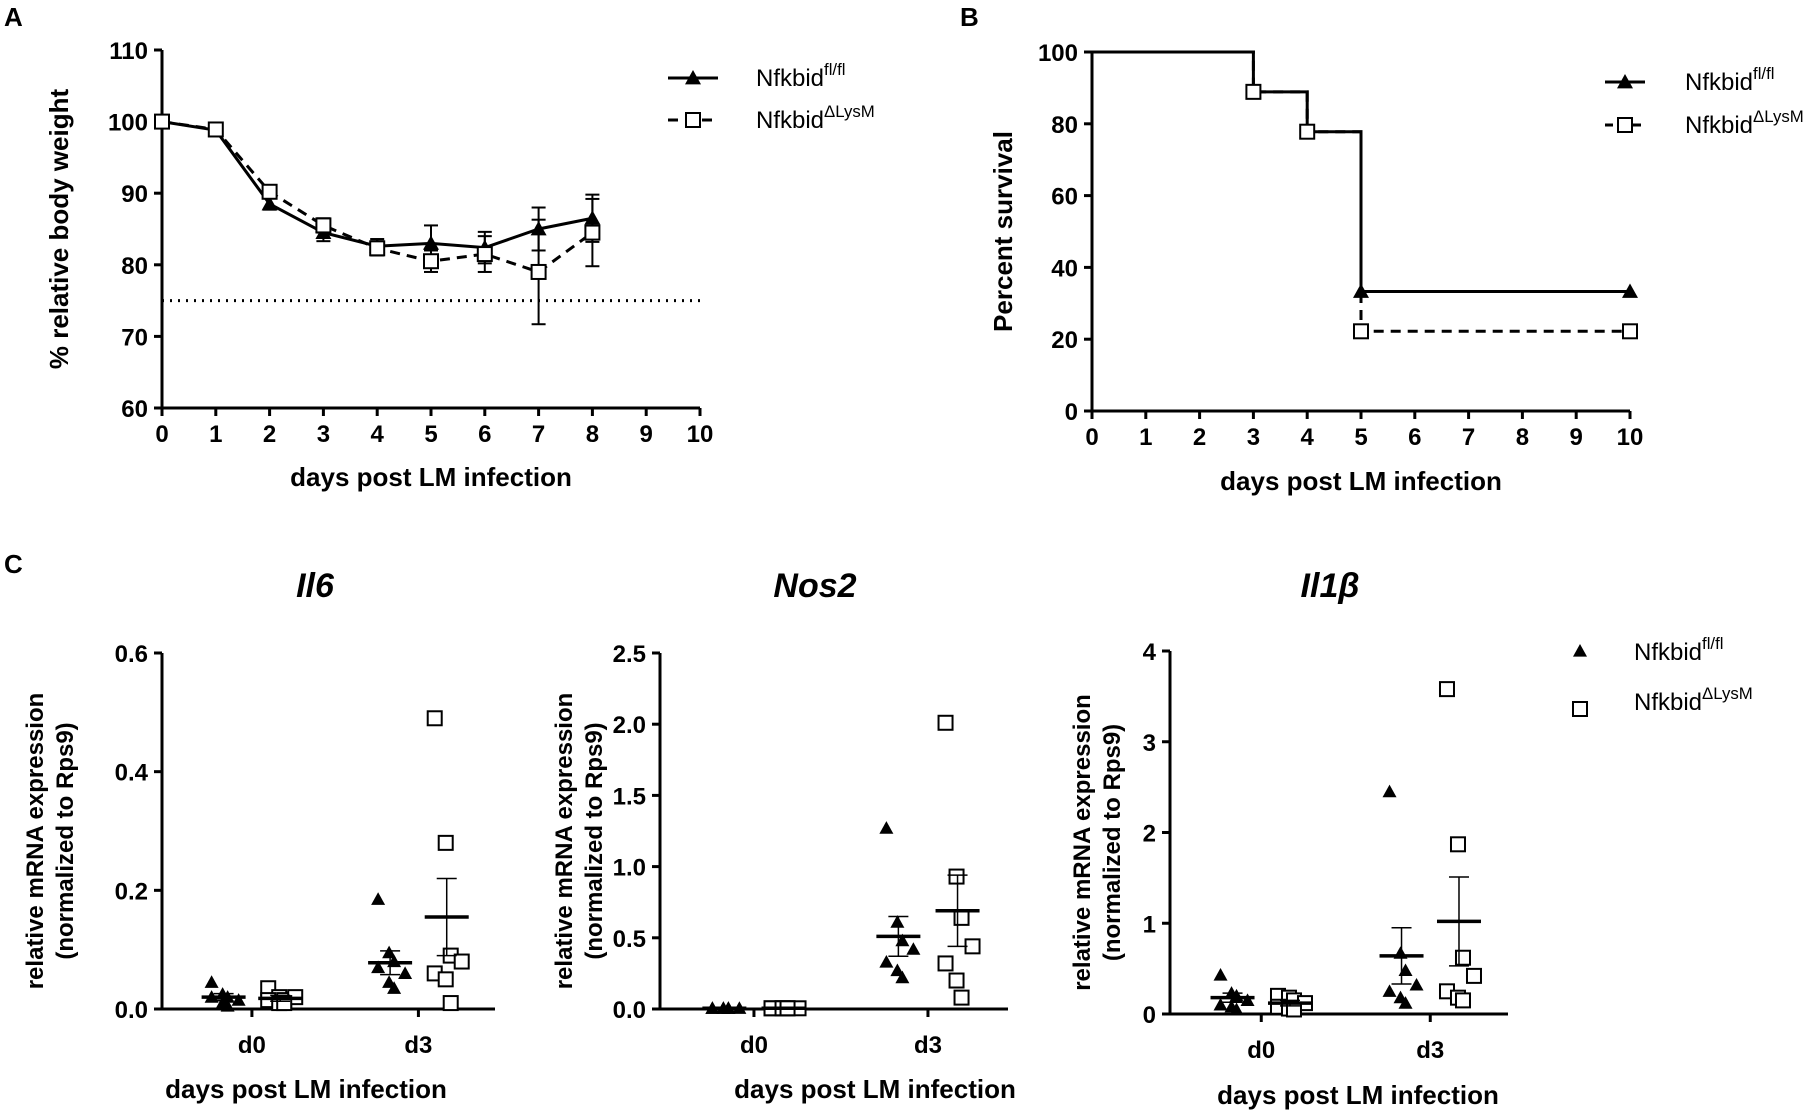 Image resolution: width=1815 pixels, height=1113 pixels. I want to click on y-tick-label: 80, so click(1064, 125).